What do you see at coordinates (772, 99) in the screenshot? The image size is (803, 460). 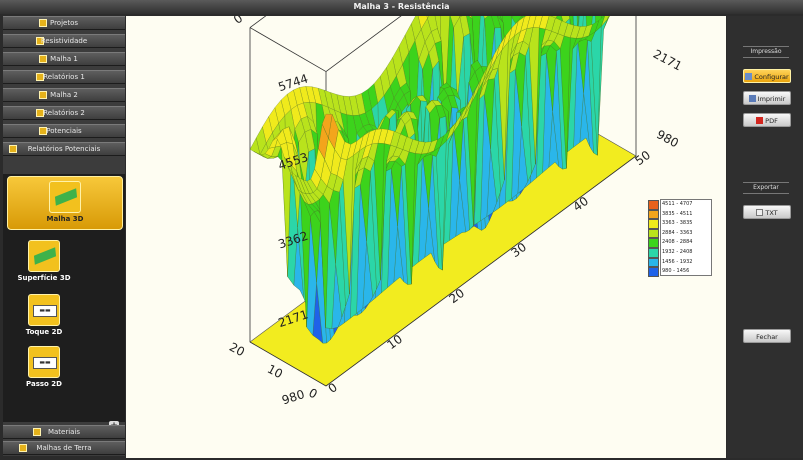 I see `print-label: Imprimir` at bounding box center [772, 99].